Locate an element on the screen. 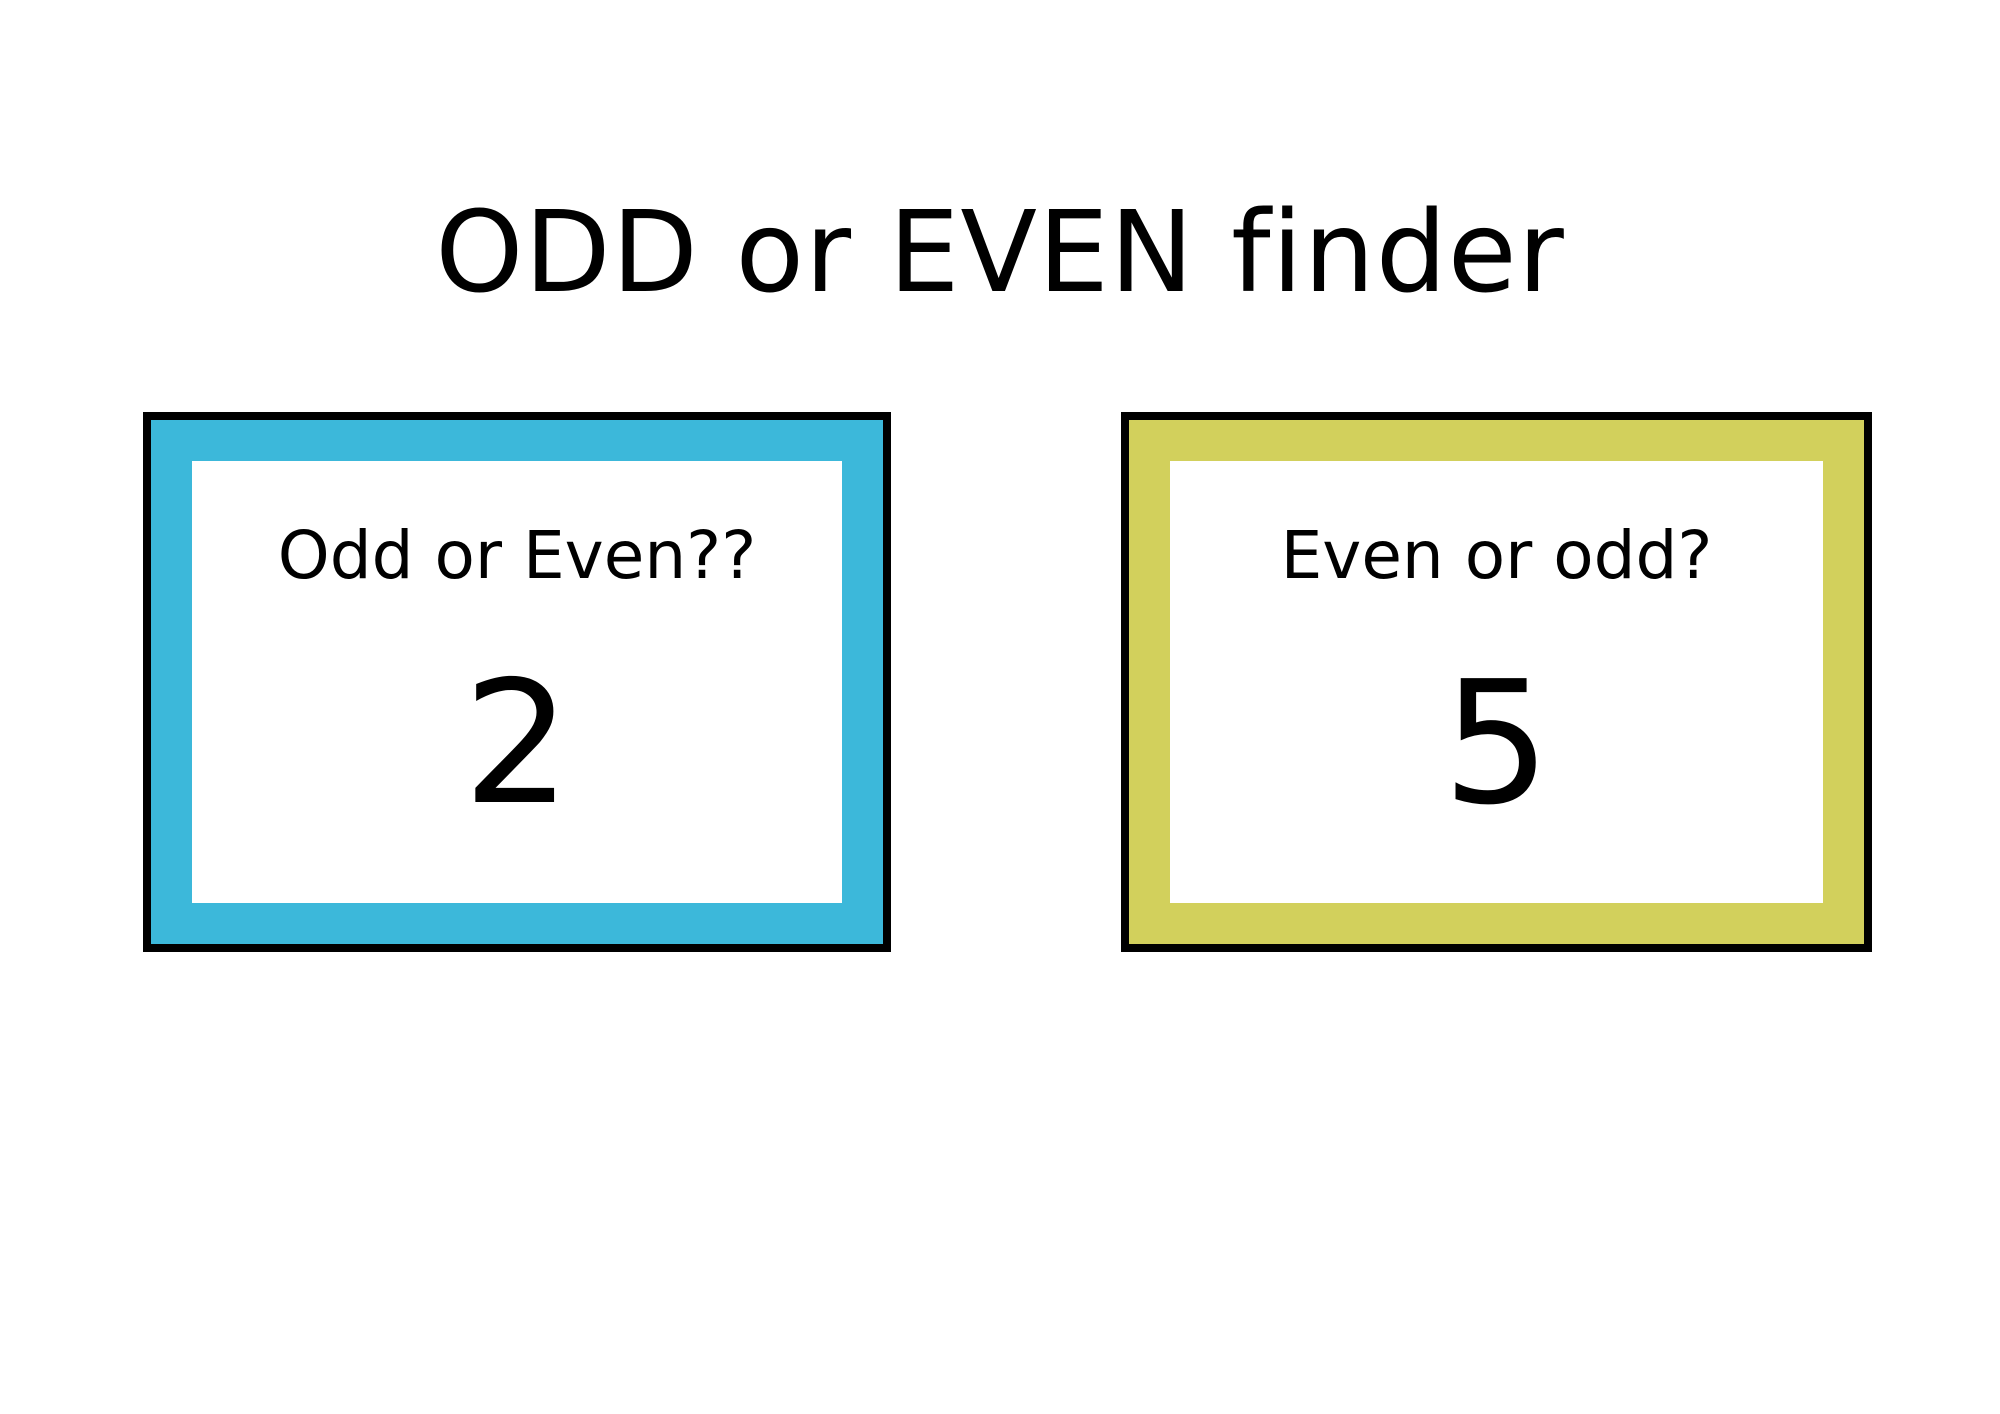 The image size is (2000, 1414). card-question: Odd or Even?? is located at coordinates (517, 555).